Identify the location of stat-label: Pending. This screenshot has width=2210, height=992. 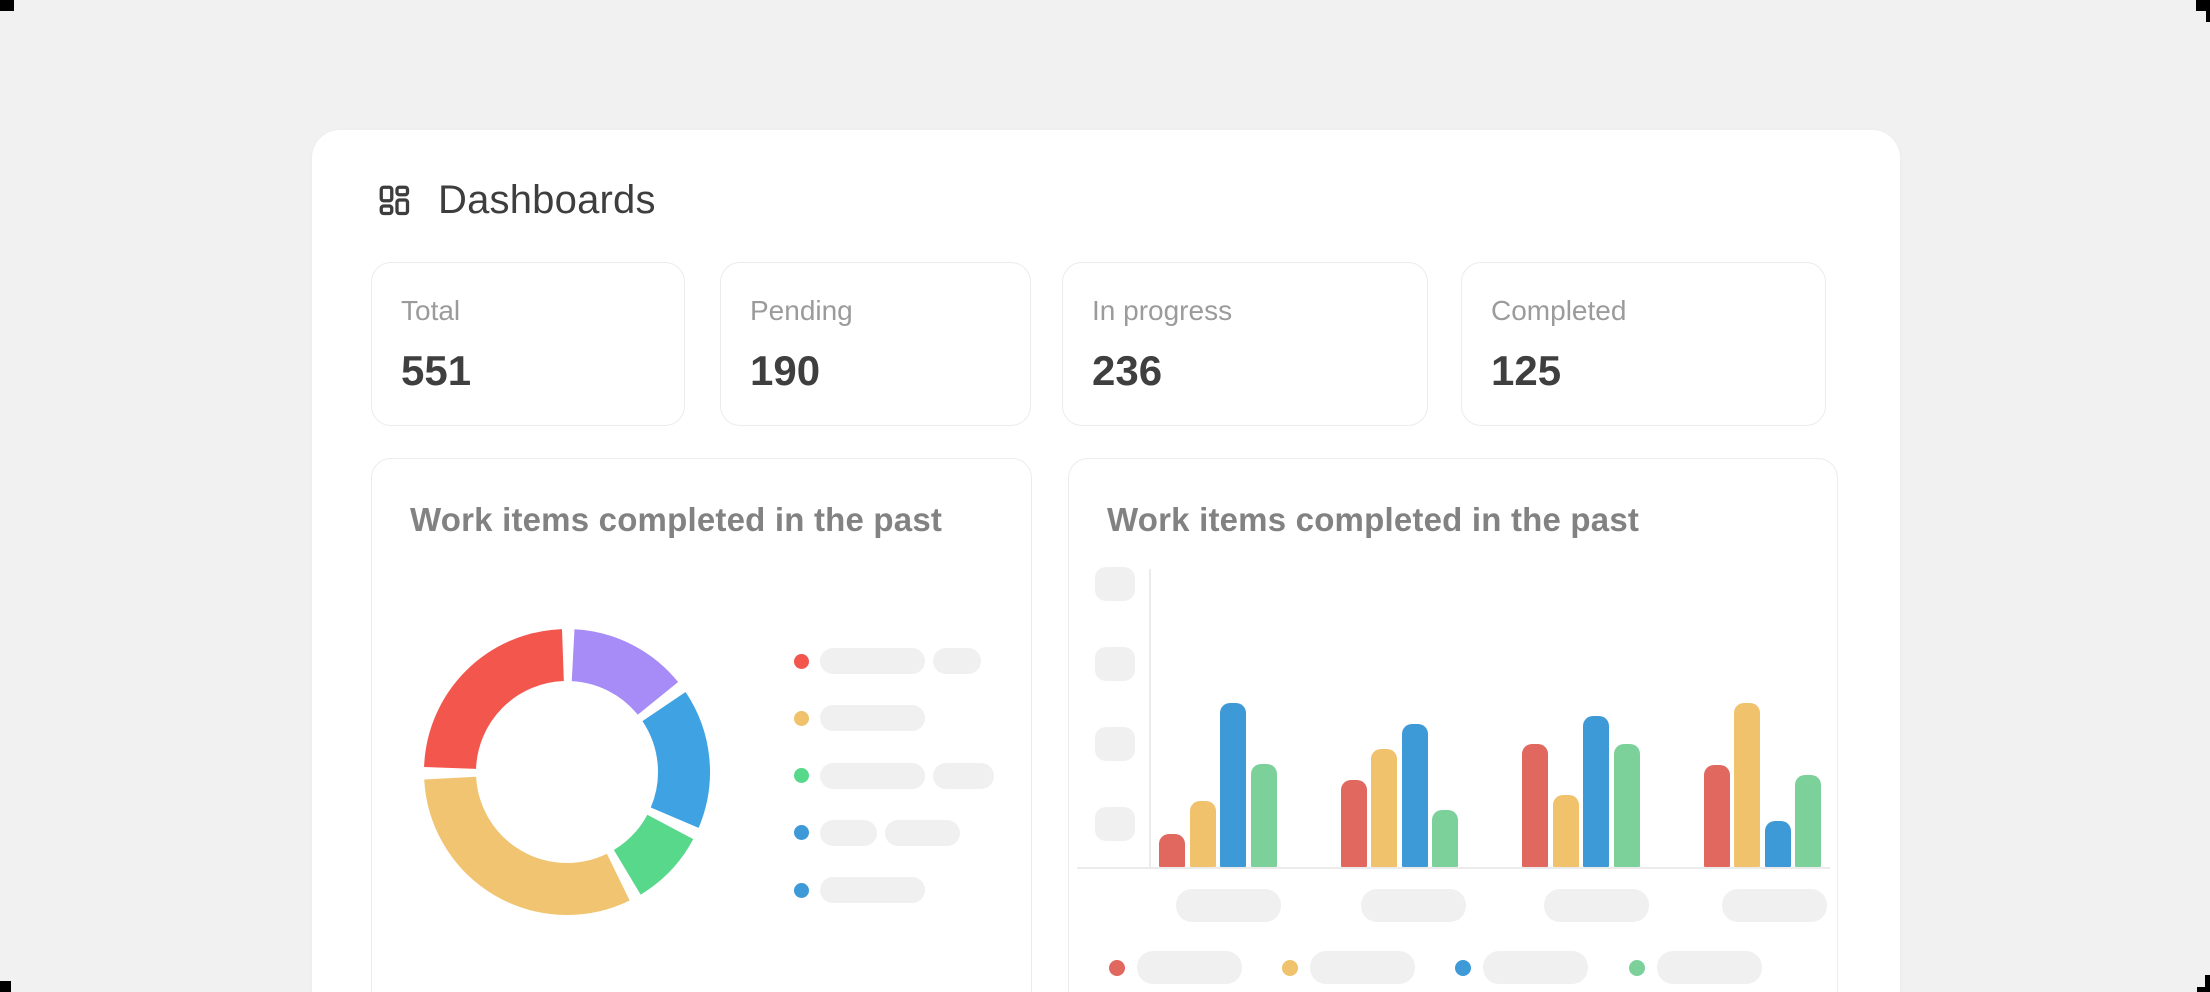
(801, 310).